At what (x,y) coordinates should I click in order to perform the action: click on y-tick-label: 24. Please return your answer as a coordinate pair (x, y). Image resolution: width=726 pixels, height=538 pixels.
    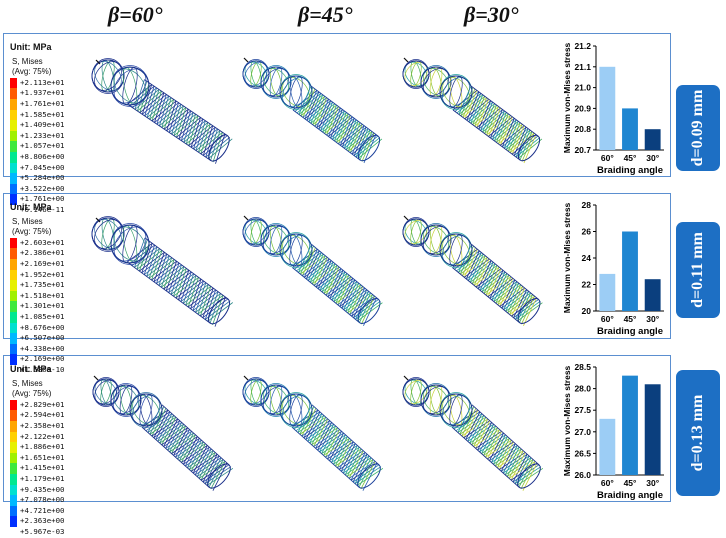
    Looking at the image, I should click on (587, 258).